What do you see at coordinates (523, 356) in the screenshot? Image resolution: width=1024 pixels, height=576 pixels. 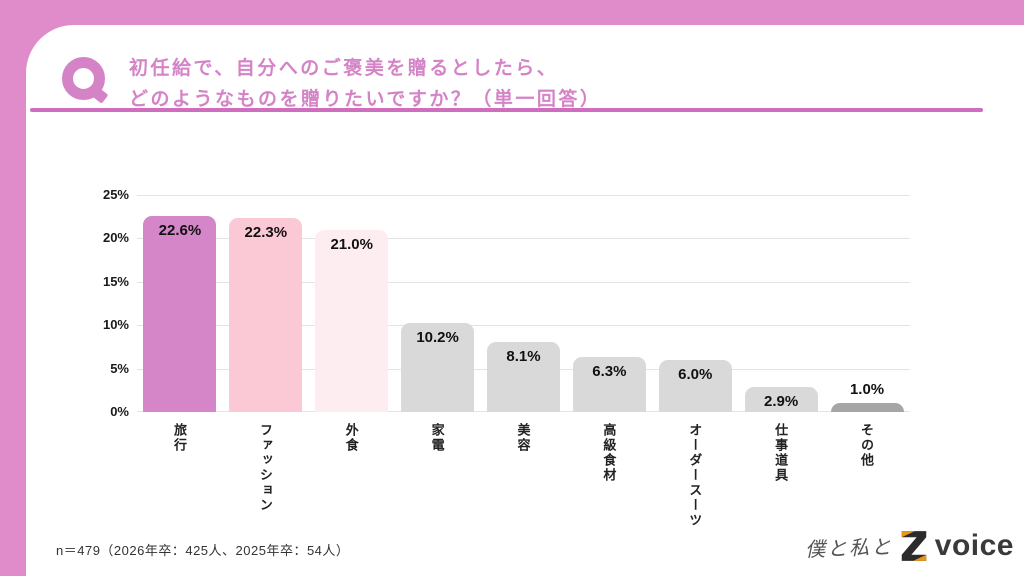 I see `bar-value-label-美容: 8.1%` at bounding box center [523, 356].